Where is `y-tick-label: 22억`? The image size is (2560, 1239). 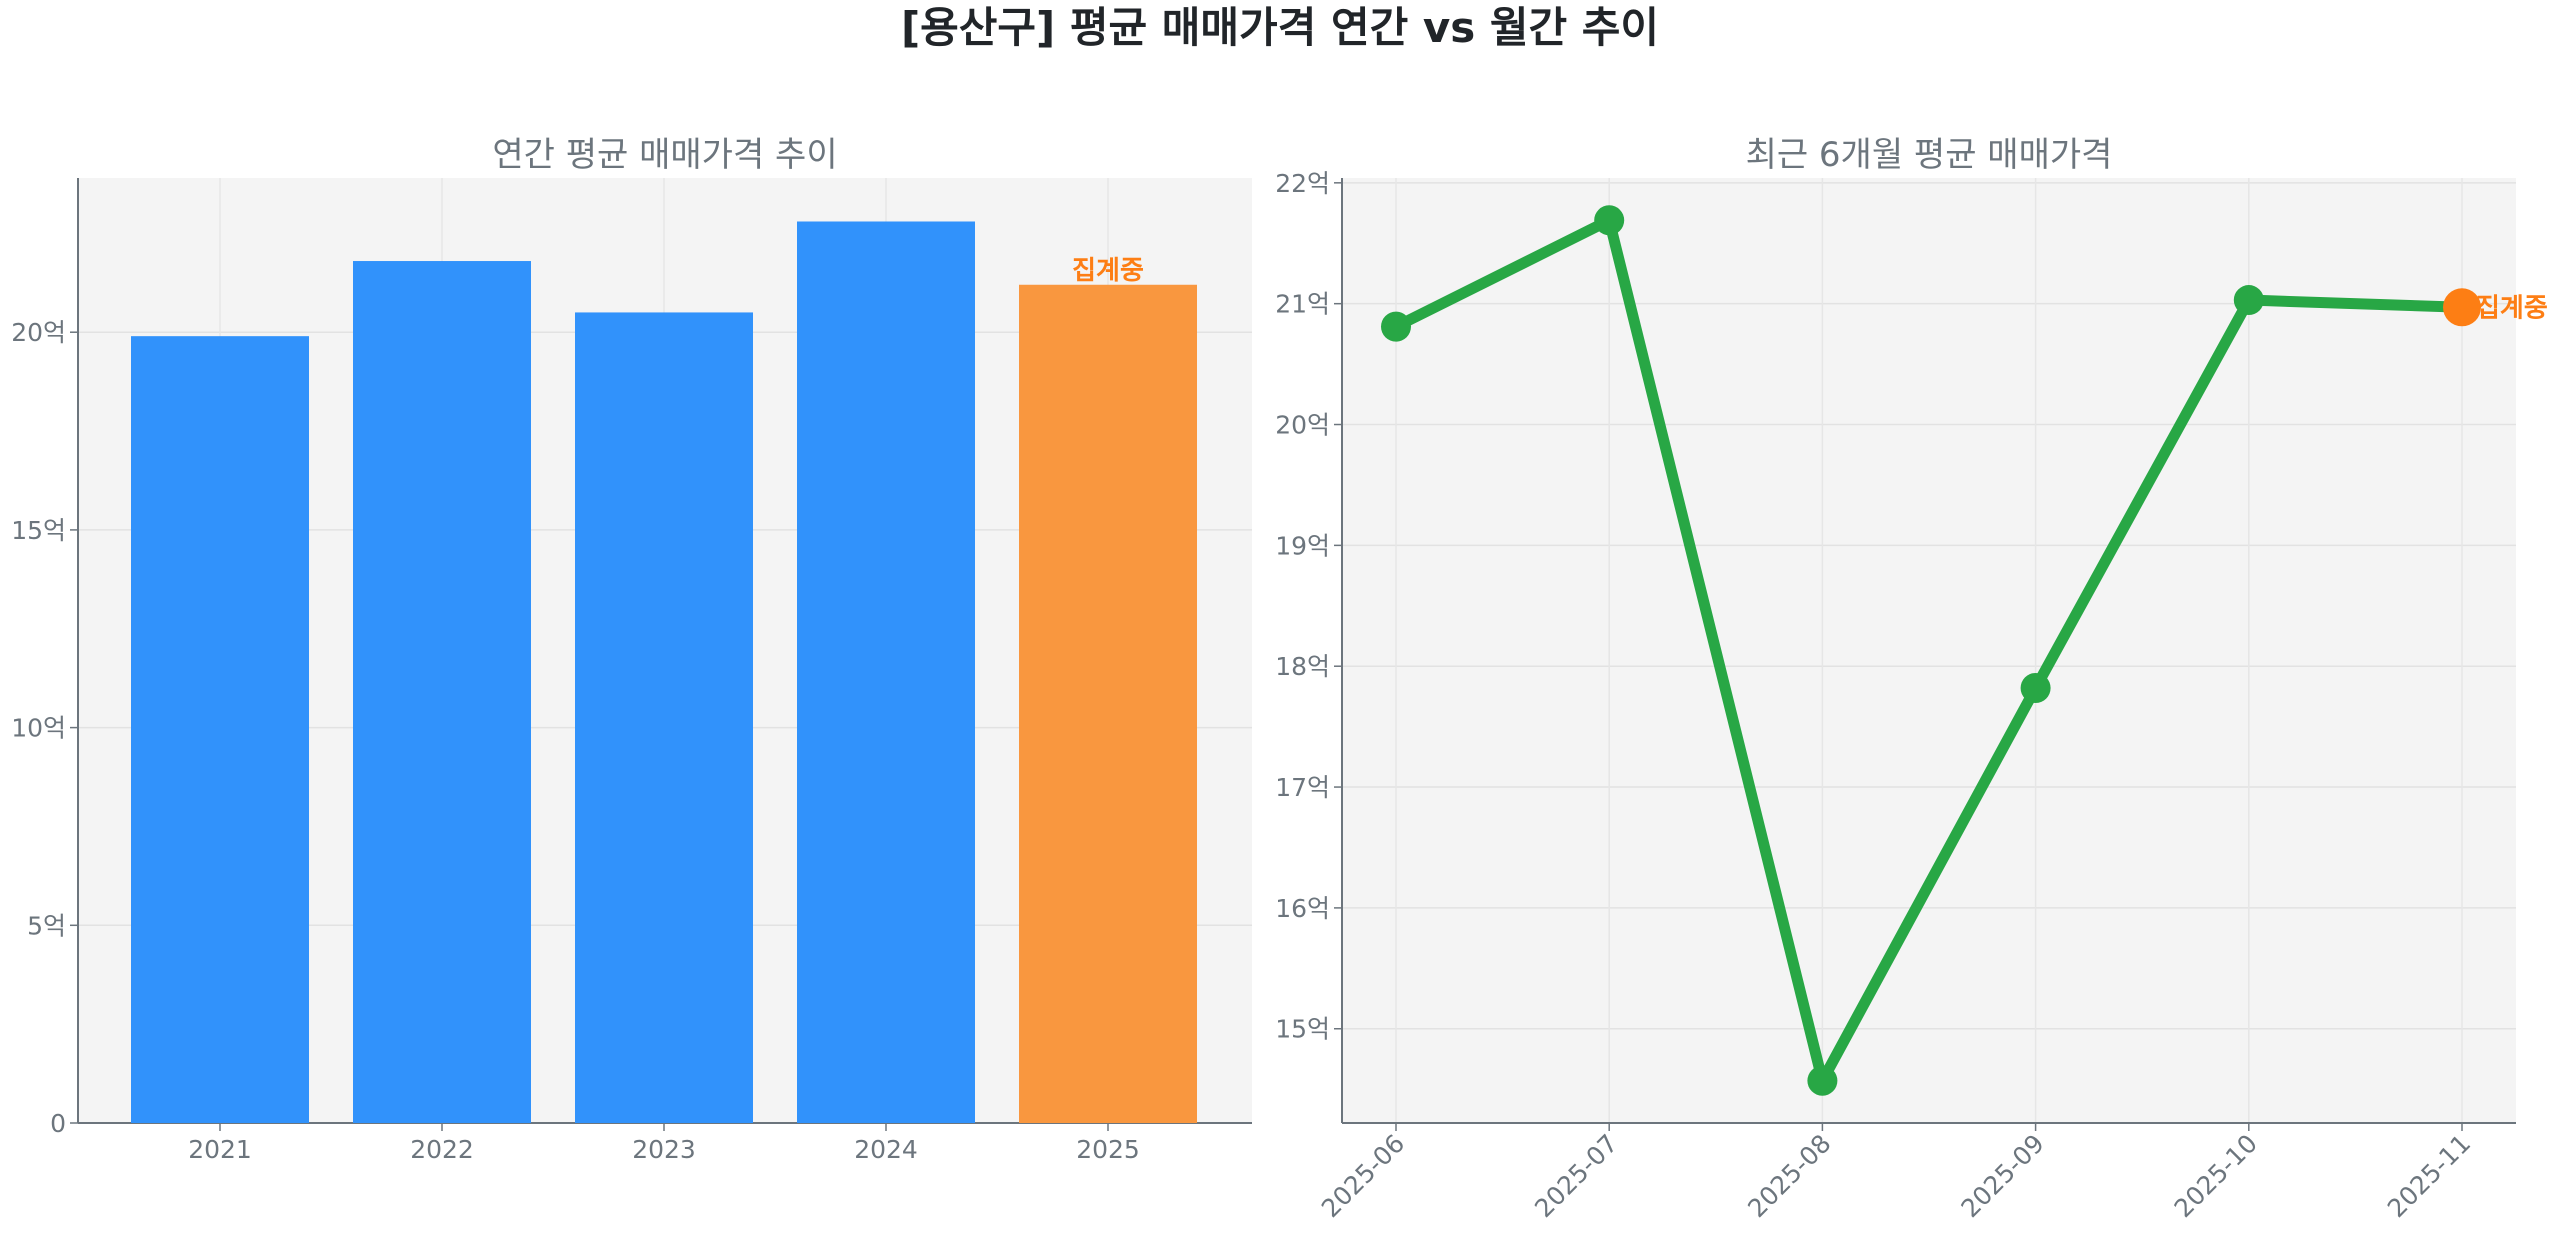 y-tick-label: 22억 is located at coordinates (1302, 183).